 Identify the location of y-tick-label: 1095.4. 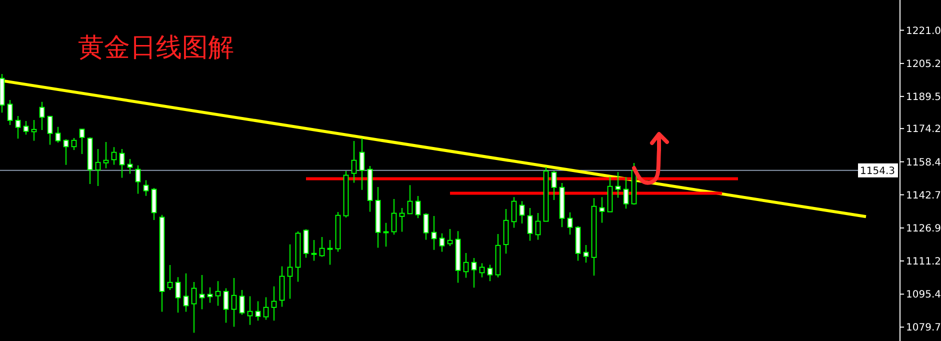
(923, 295).